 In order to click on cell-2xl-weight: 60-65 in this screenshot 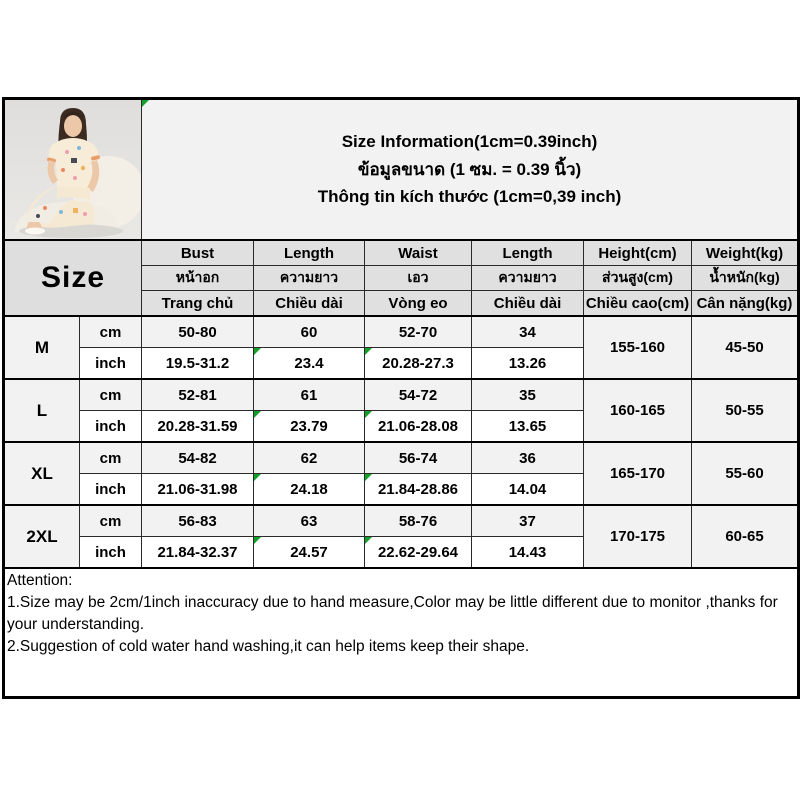, I will do `click(745, 536)`.